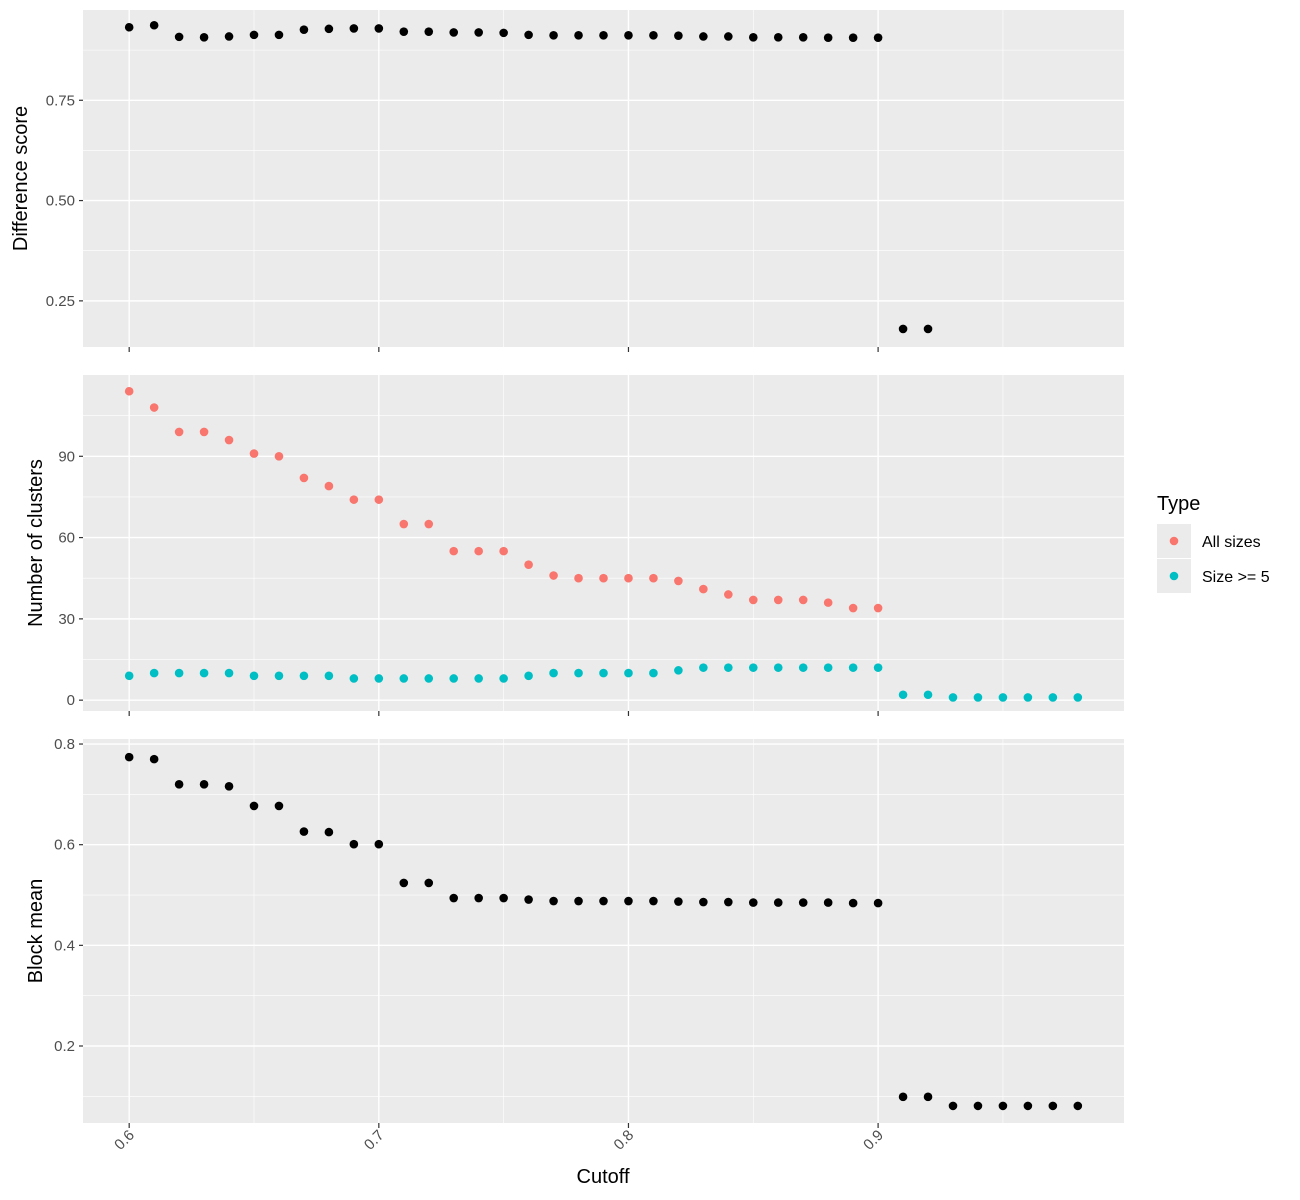 The width and height of the screenshot is (1300, 1200). Describe the element at coordinates (66, 456) in the screenshot. I see `y-tick-label: 90` at that location.